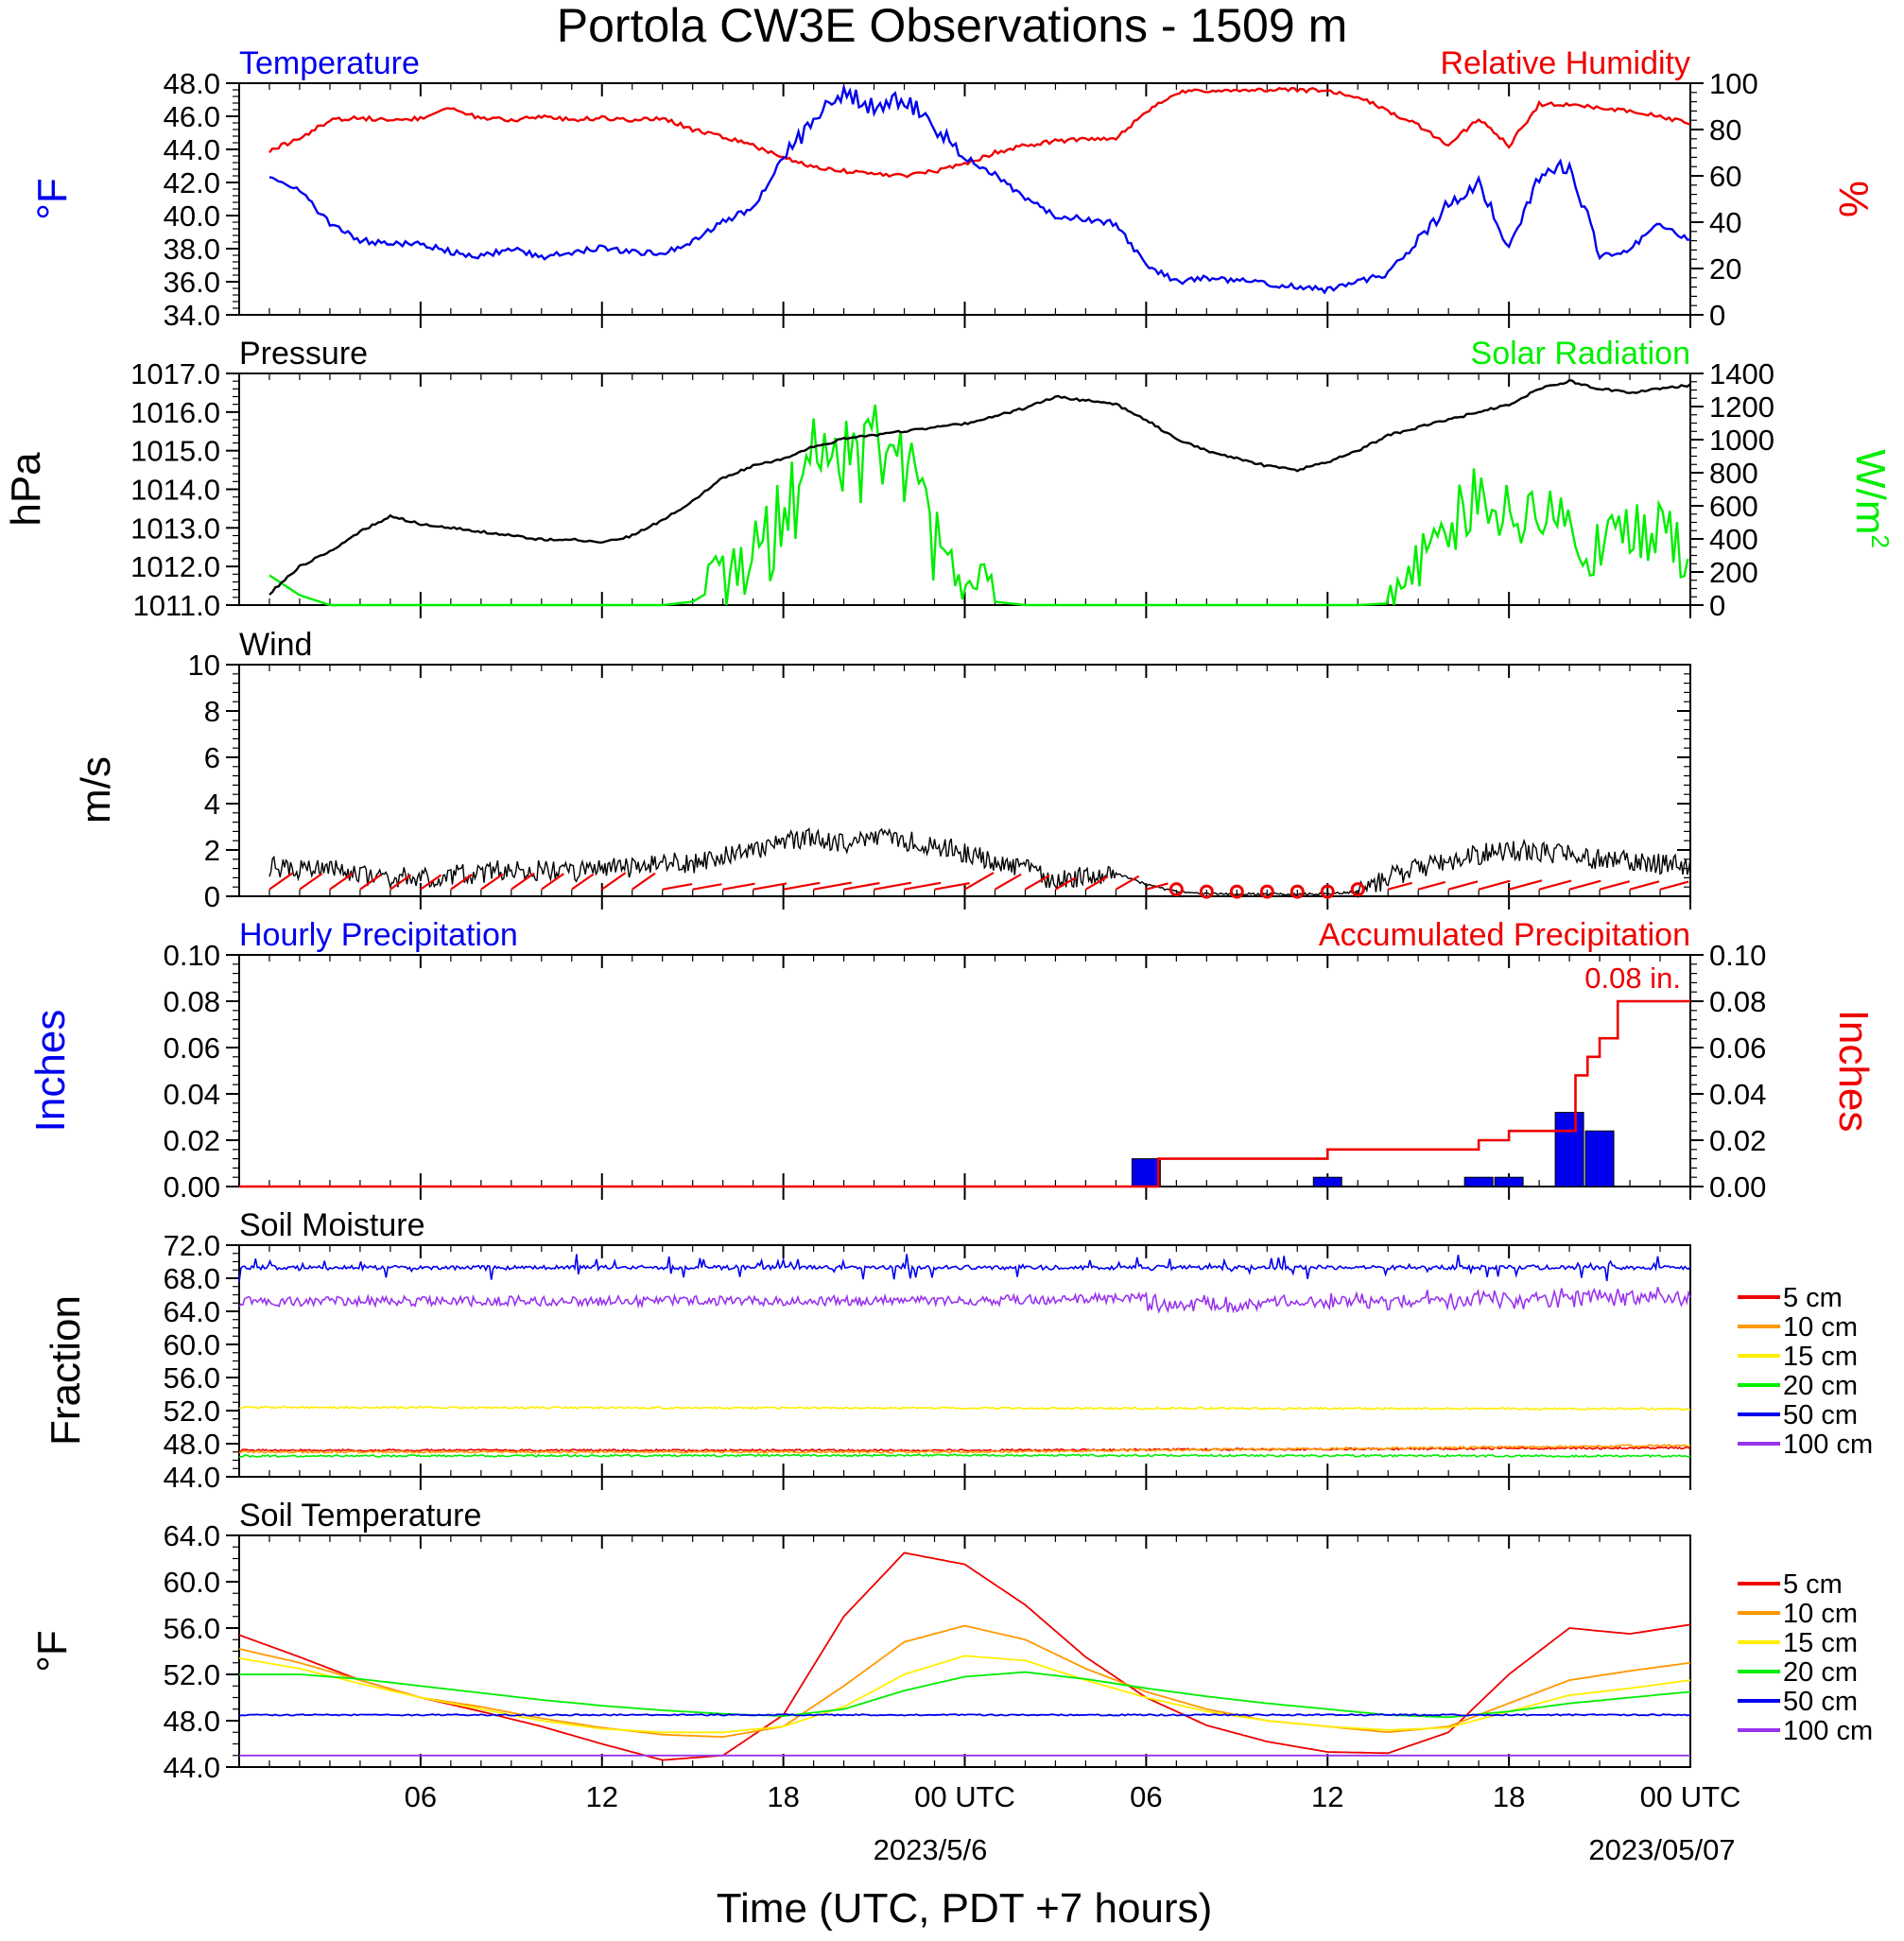  What do you see at coordinates (192, 216) in the screenshot?
I see `temperature-axis-tick-label: 40.0` at bounding box center [192, 216].